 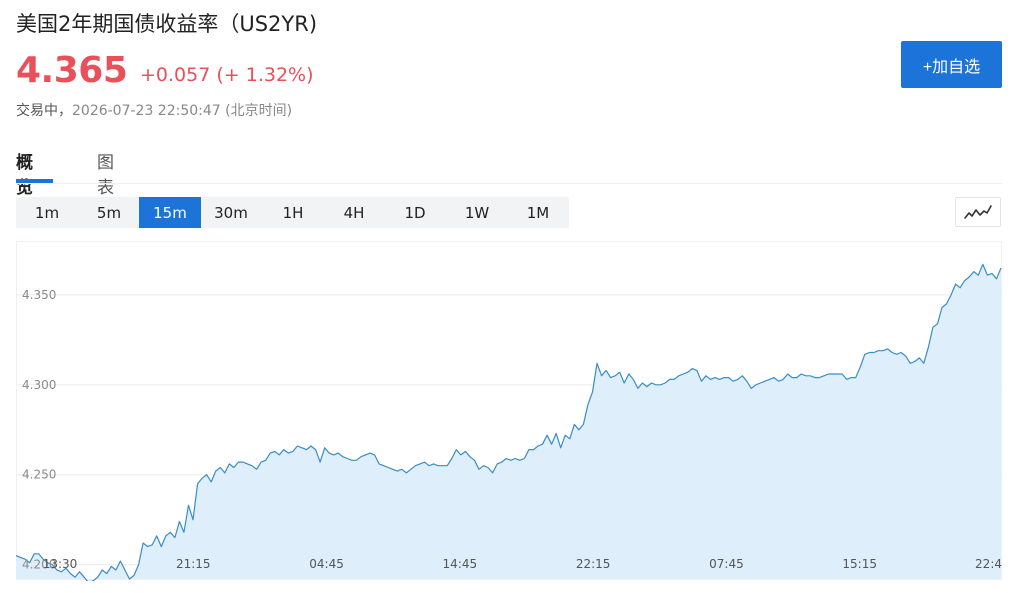 I want to click on trading-status: 交易中，2026-07-23 22:50:47 (北京时间), so click(x=154, y=110).